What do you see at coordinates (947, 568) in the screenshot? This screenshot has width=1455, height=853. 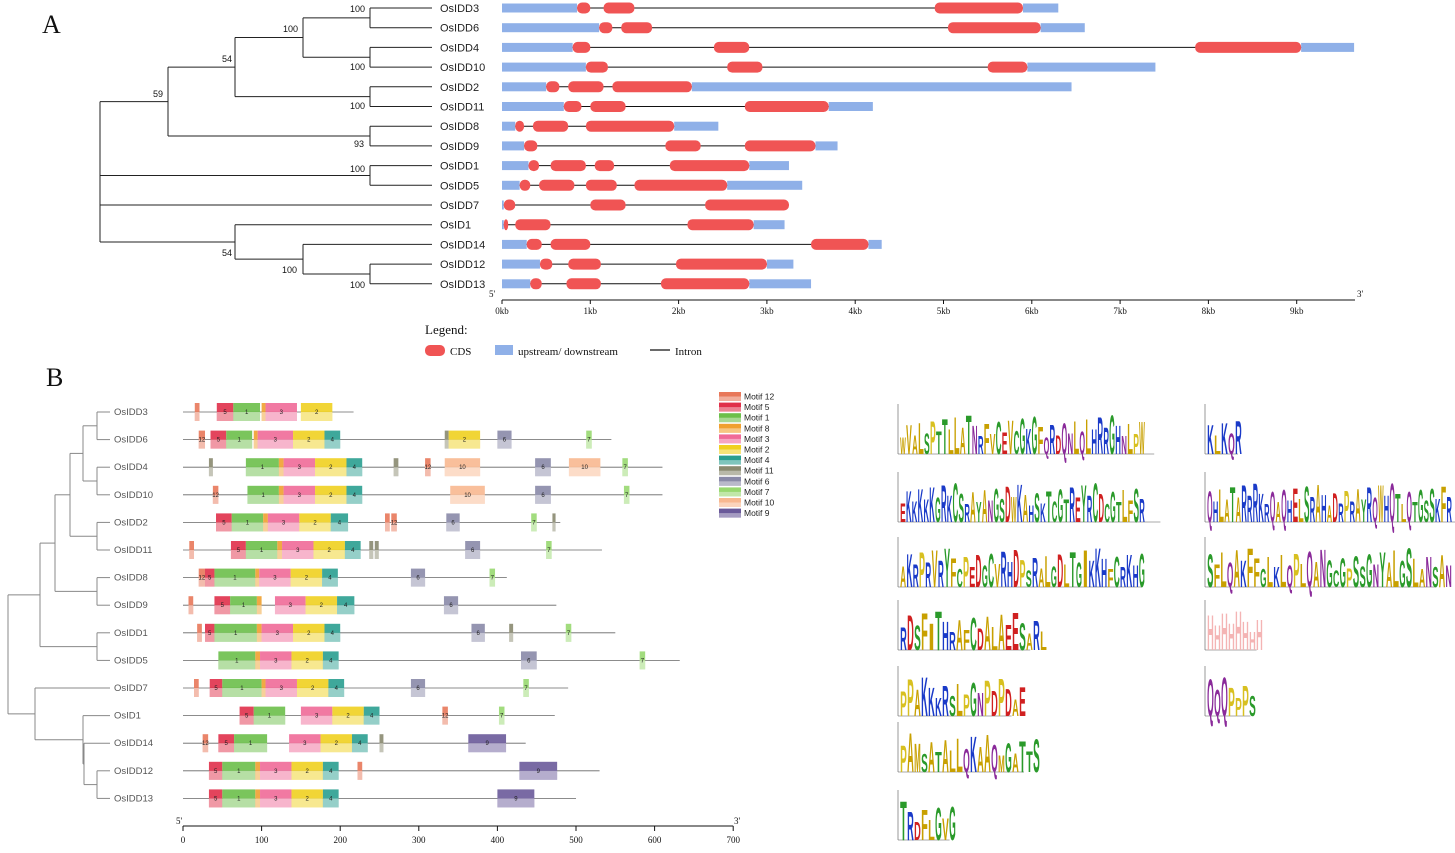 I see `logo-letter: Y` at bounding box center [947, 568].